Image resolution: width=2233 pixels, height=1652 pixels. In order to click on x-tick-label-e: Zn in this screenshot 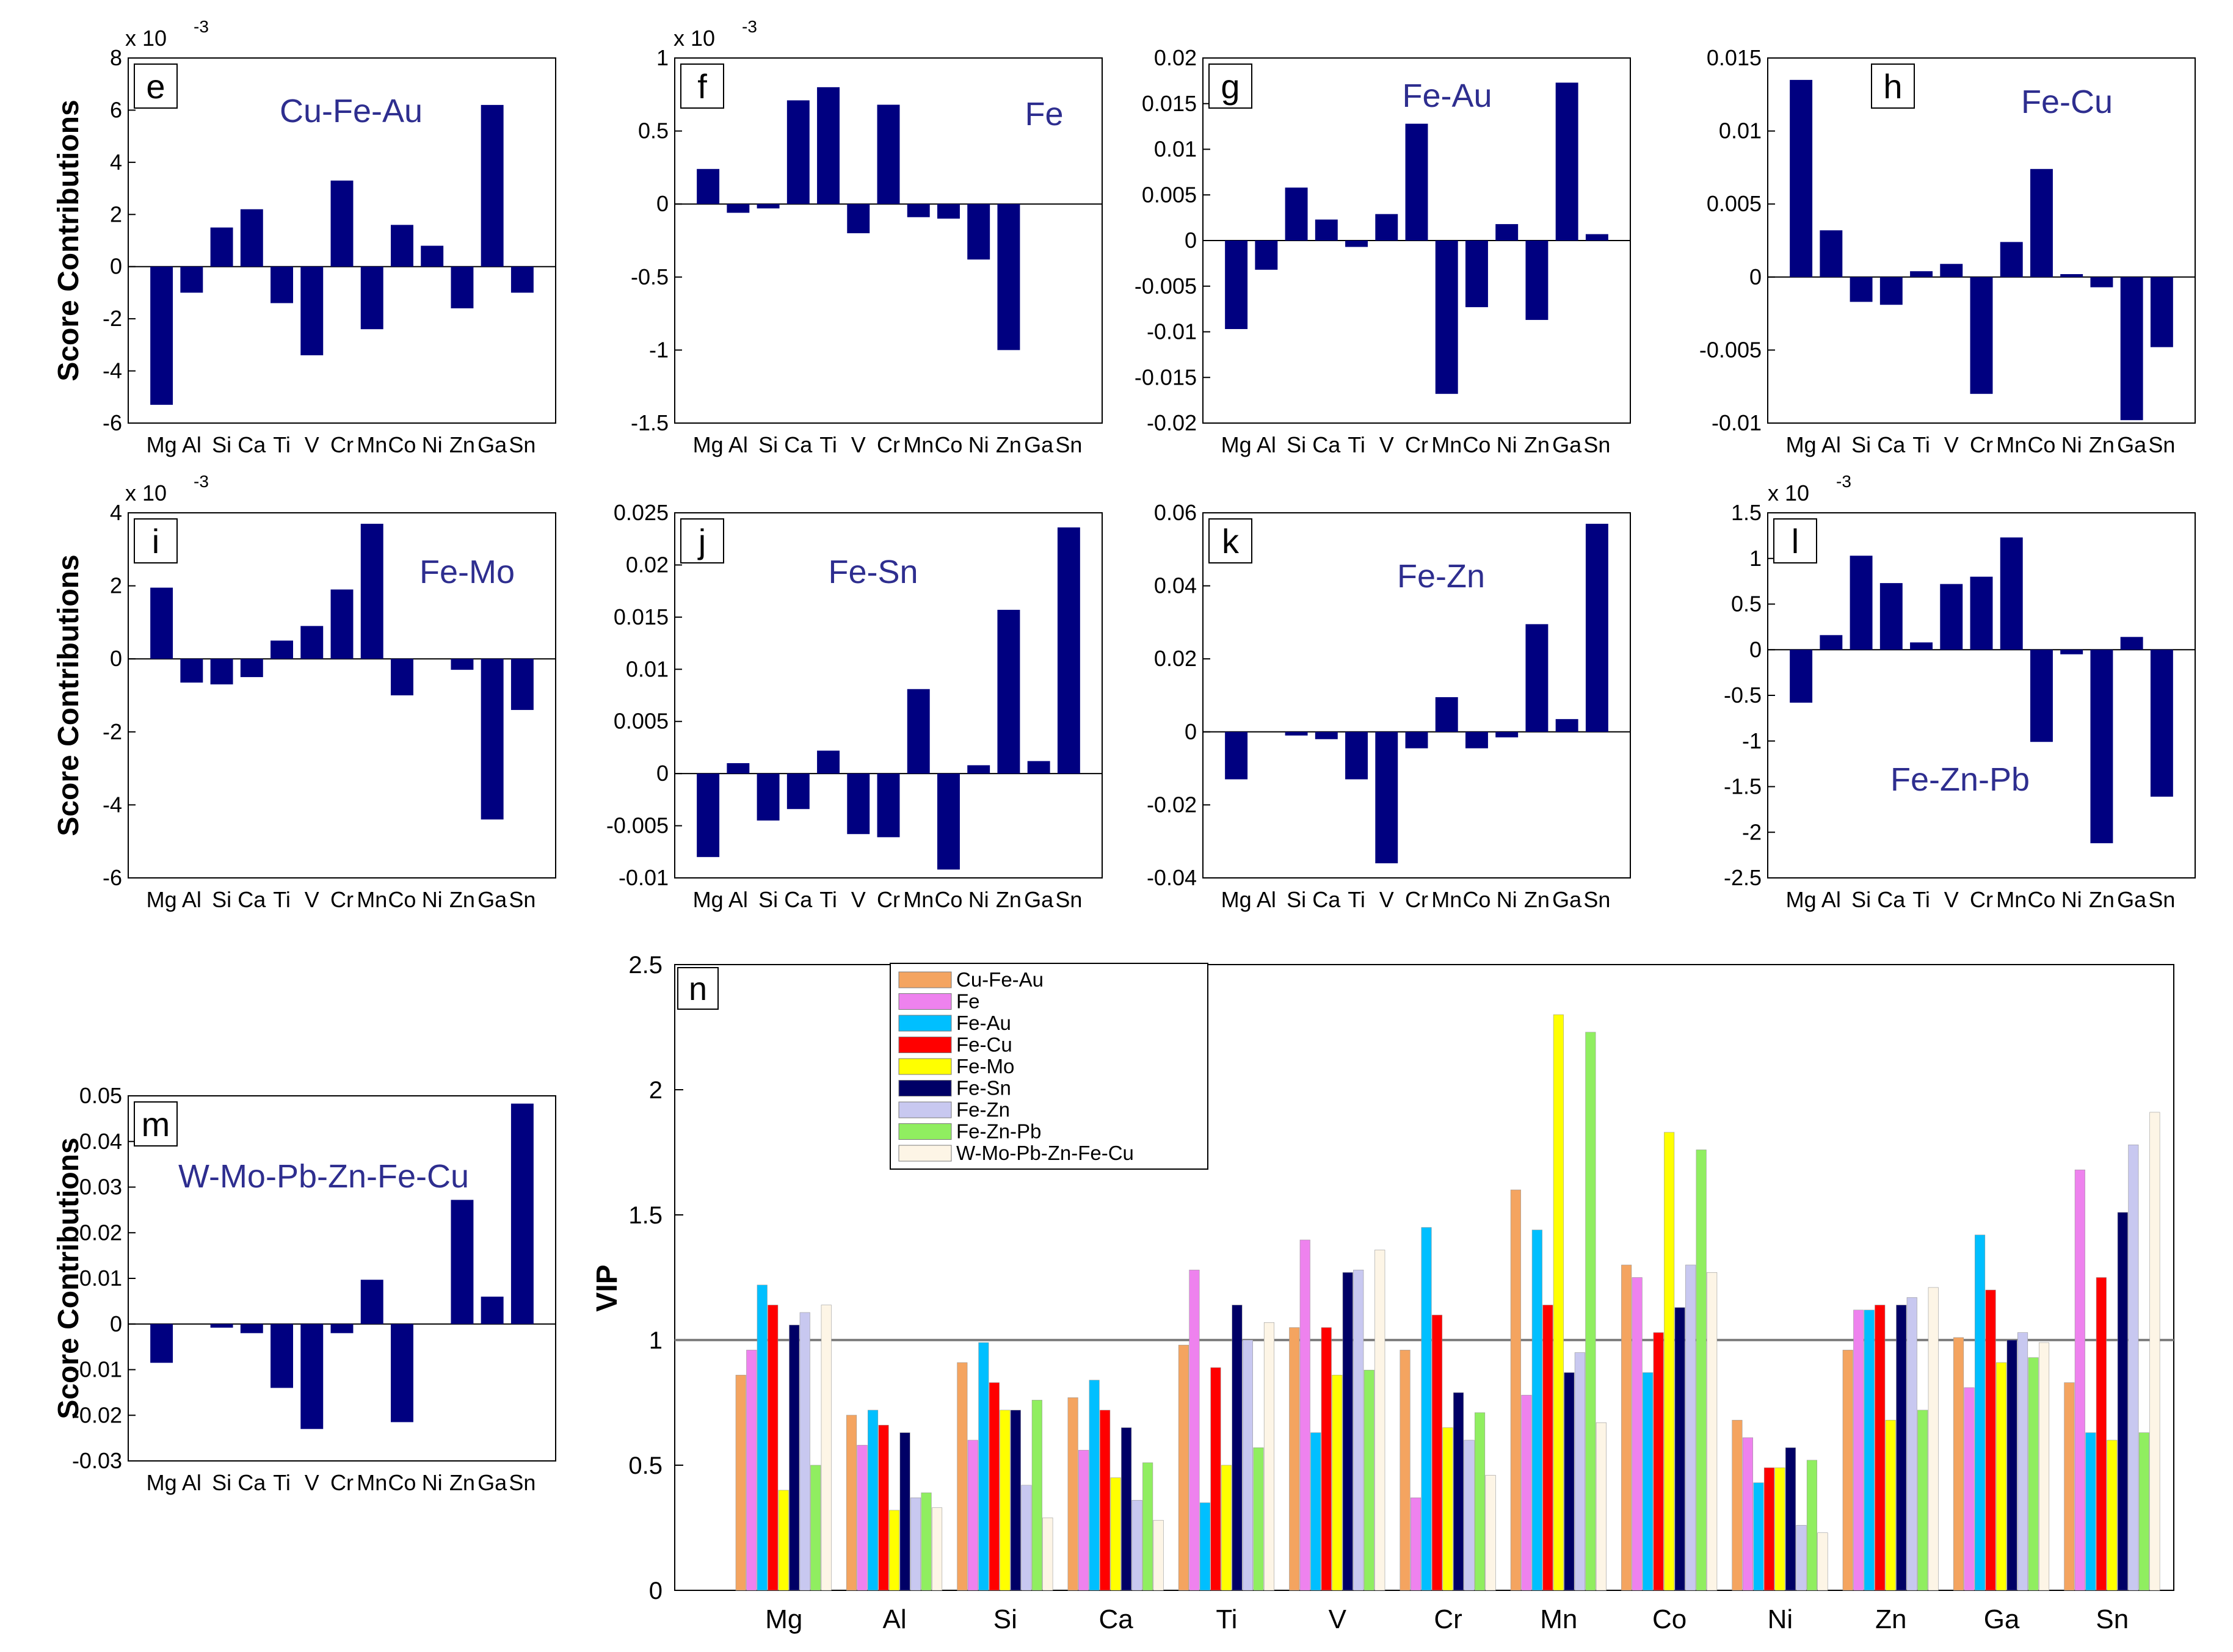, I will do `click(462, 445)`.